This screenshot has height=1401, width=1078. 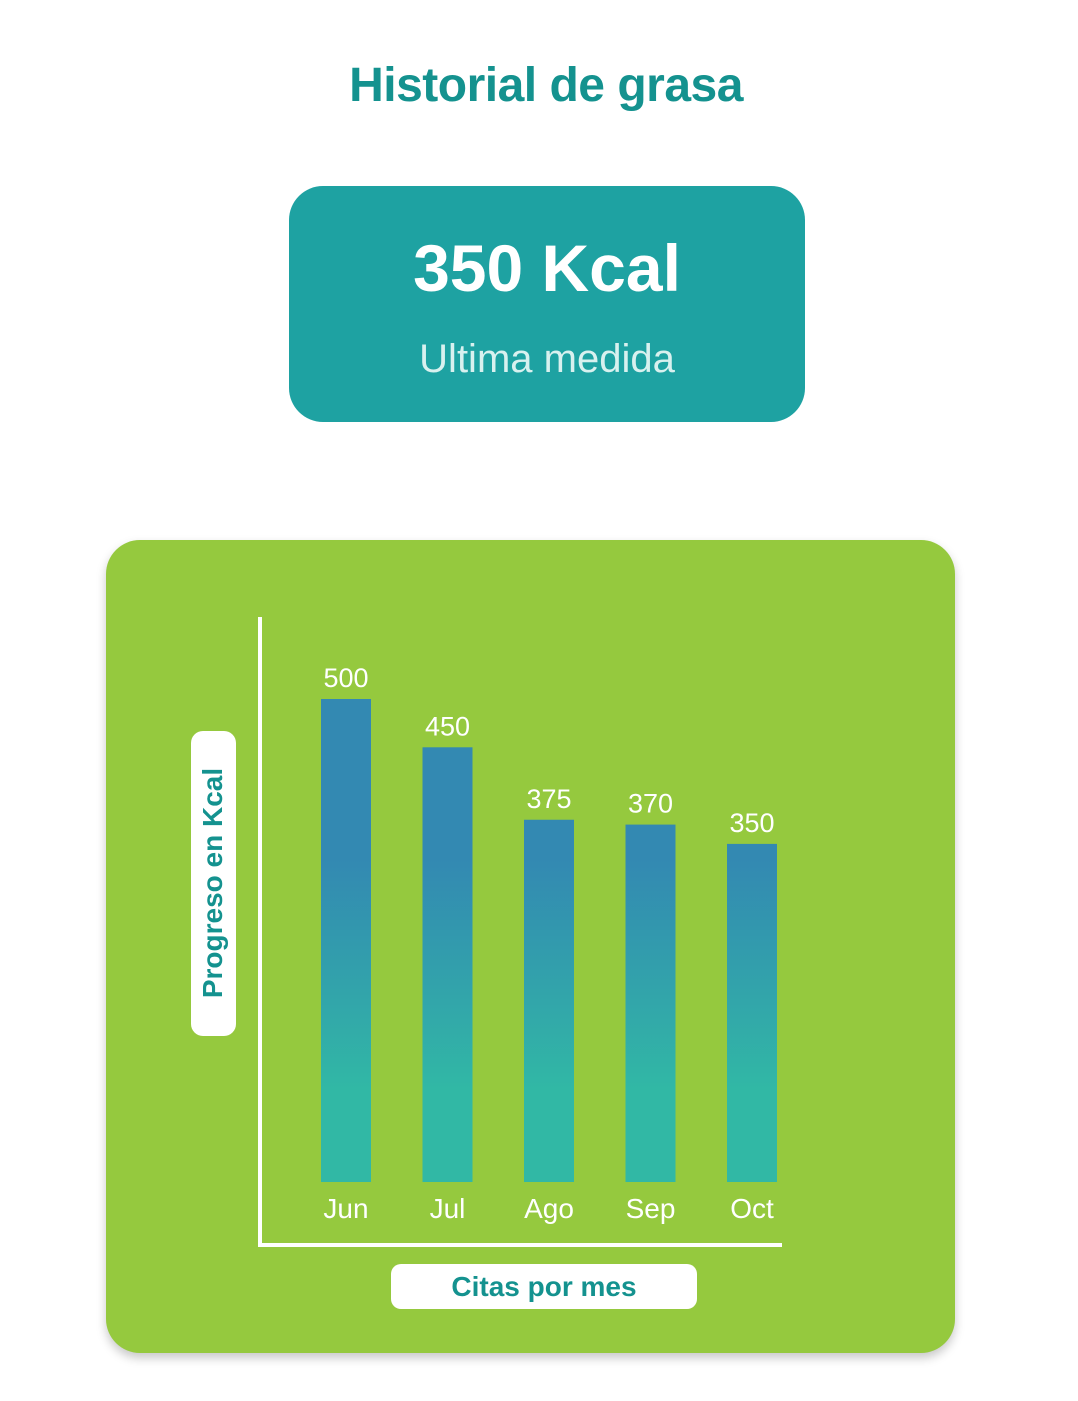 I want to click on bar-oct, so click(x=752, y=1012).